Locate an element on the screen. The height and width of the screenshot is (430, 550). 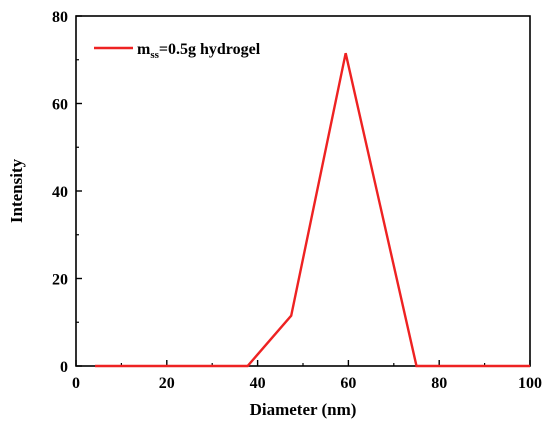
x-tick-label-5: 100 is located at coordinates (530, 383).